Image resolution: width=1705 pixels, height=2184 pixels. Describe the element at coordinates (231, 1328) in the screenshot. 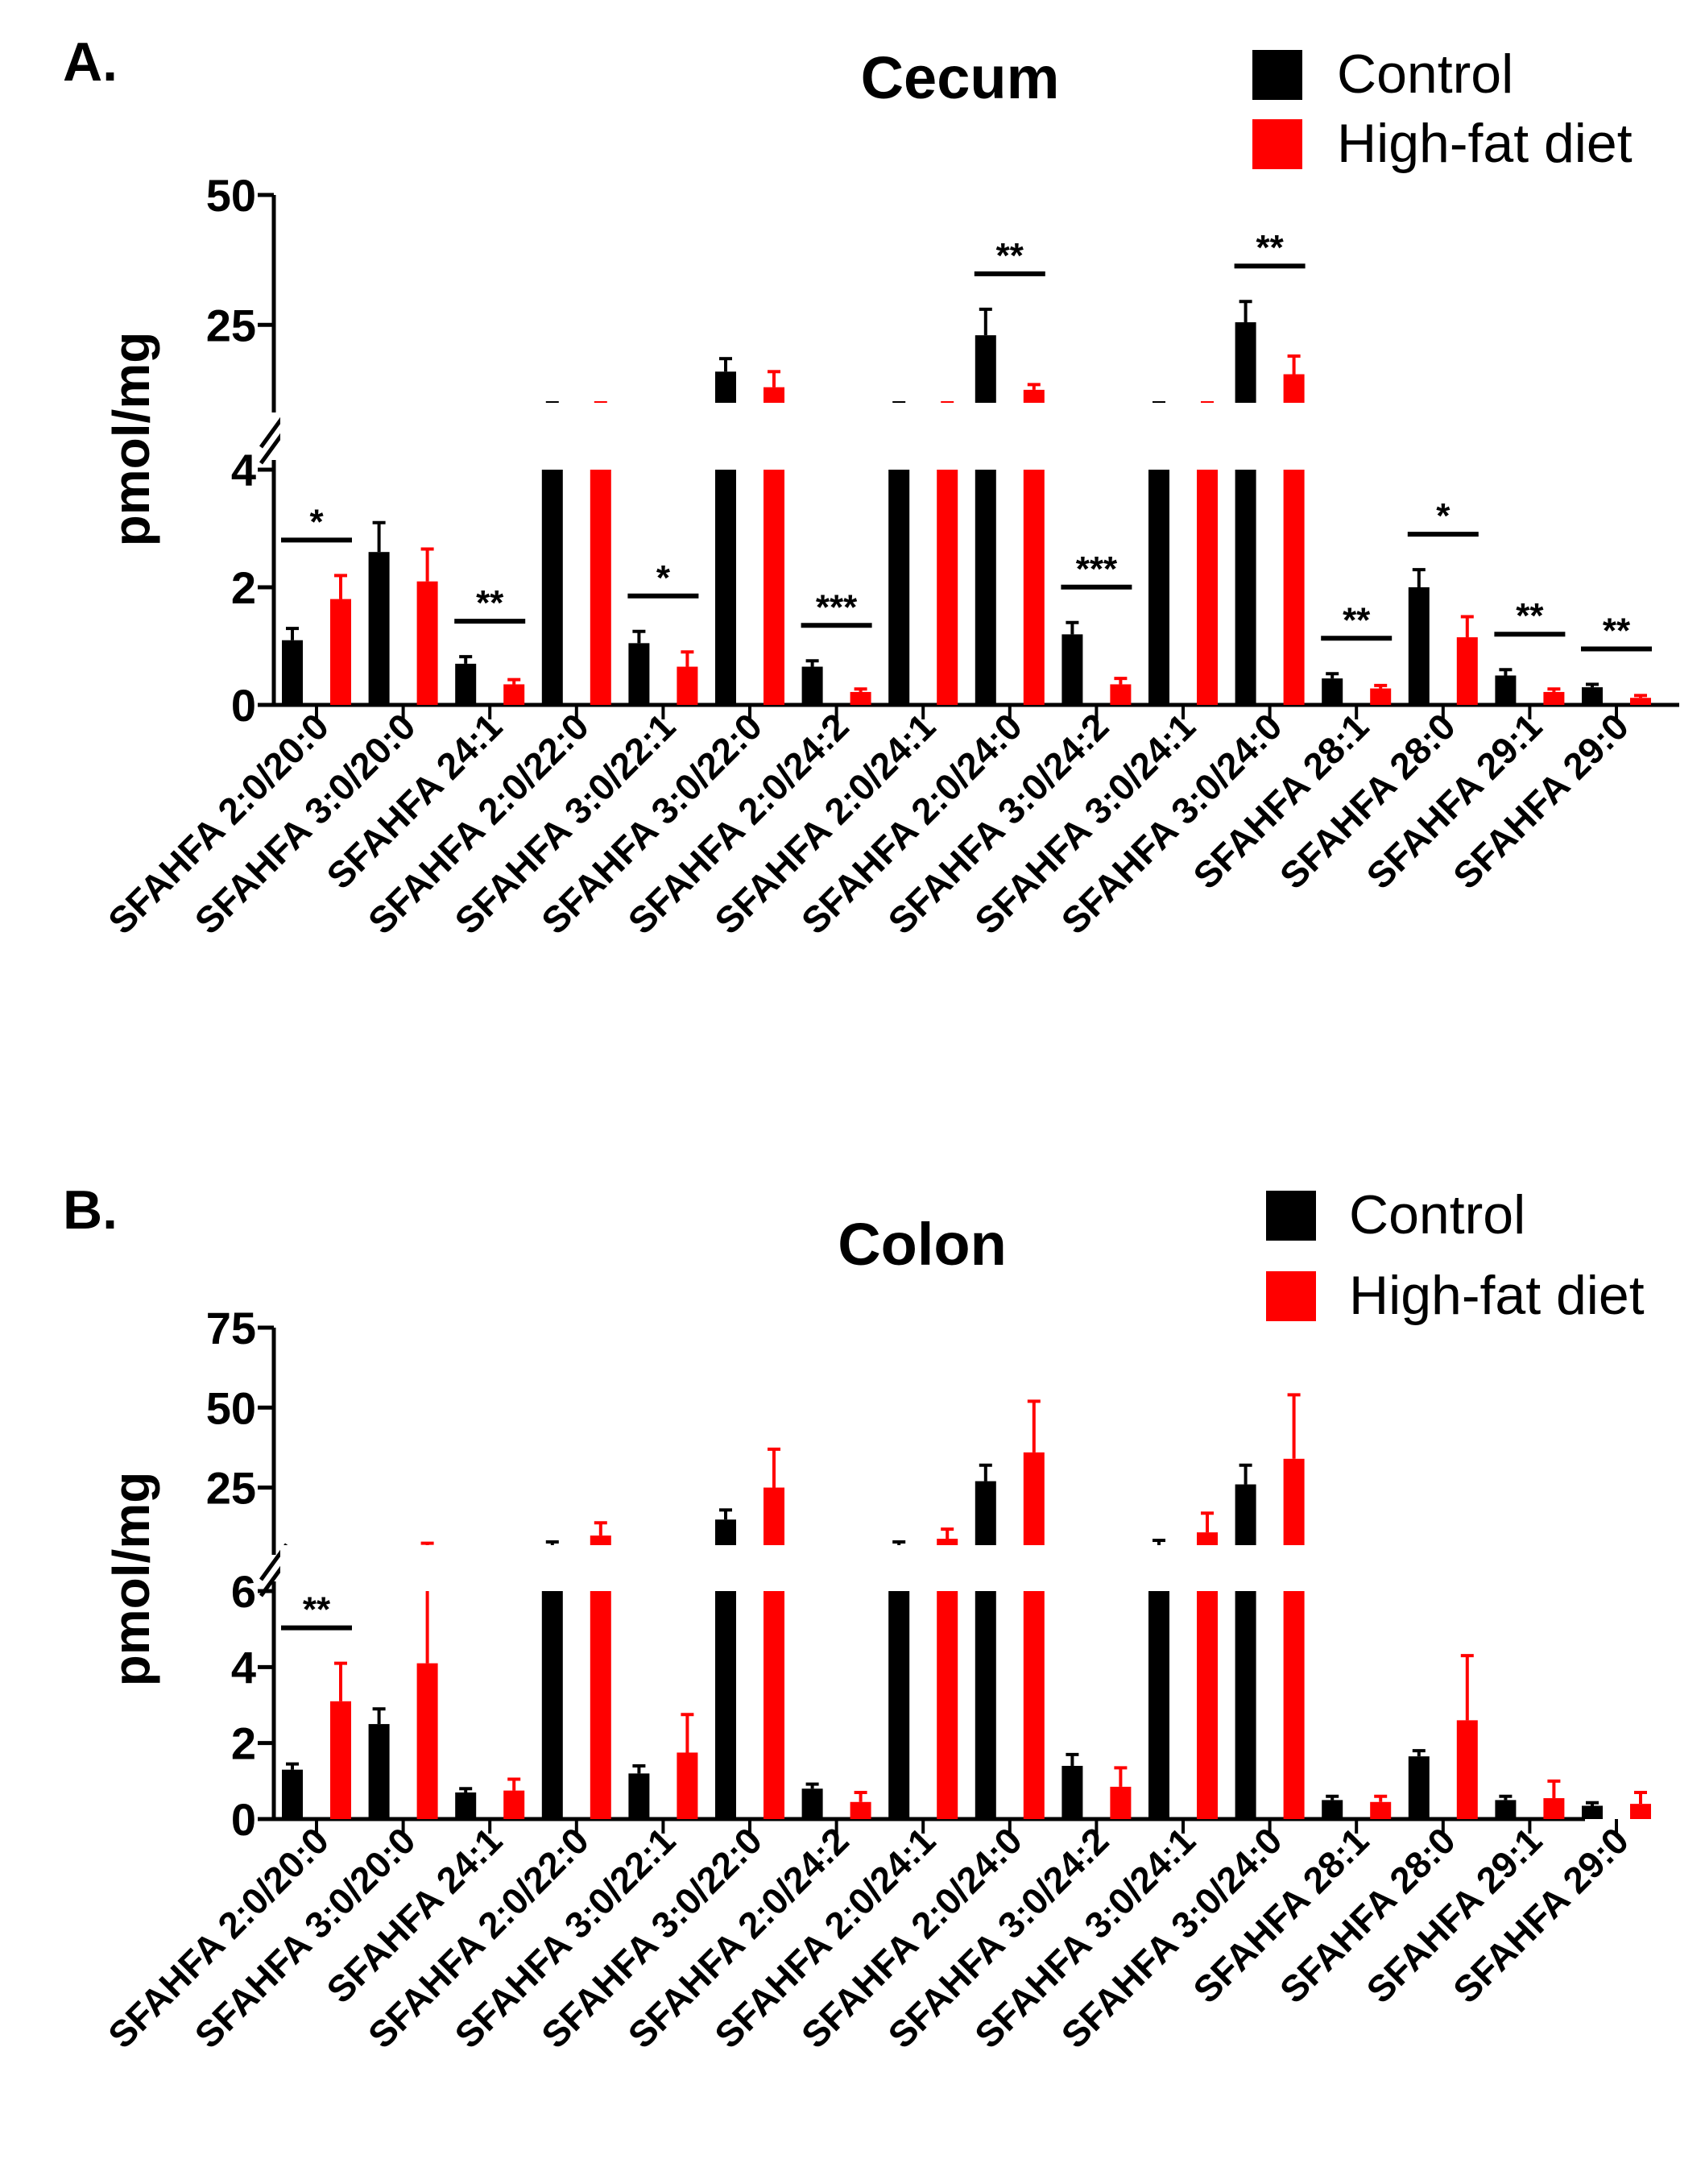

I see `y-tick-label: 75` at that location.